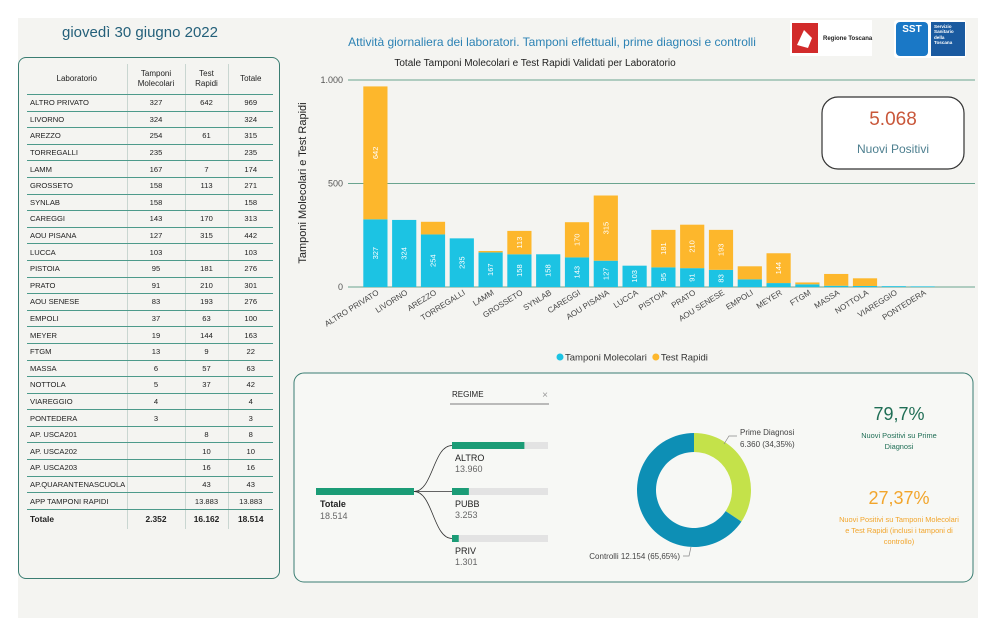  Describe the element at coordinates (150, 153) in the screenshot. I see `table-row: TORREGALLI 235 235` at that location.